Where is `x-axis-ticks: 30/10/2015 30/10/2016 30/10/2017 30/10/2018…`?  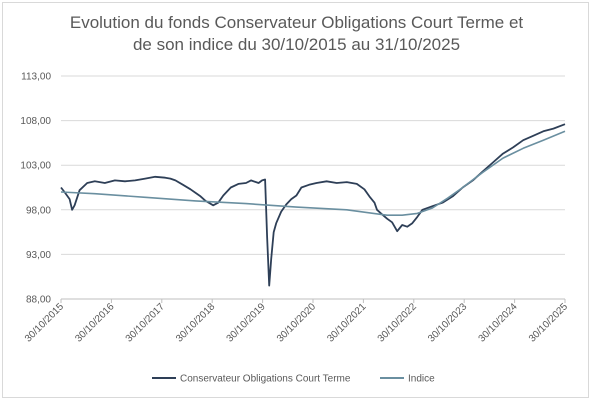
x-axis-ticks: 30/10/2015 30/10/2016 30/10/2017 30/10/2018… is located at coordinates (296, 322).